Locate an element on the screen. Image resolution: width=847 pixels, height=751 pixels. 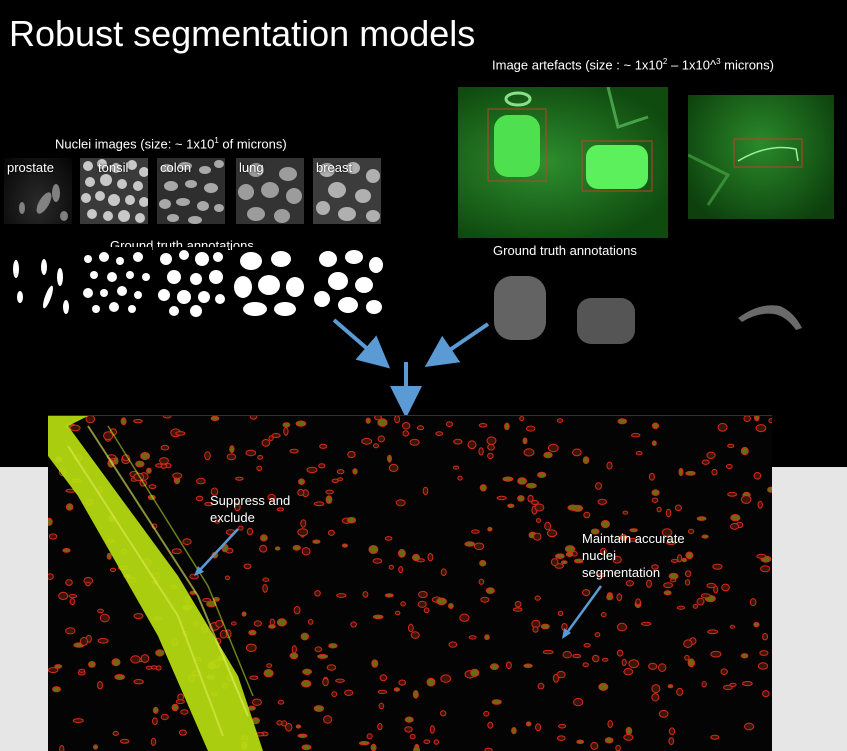
tissue-label-tonsil: tonsil is located at coordinates (113, 167).